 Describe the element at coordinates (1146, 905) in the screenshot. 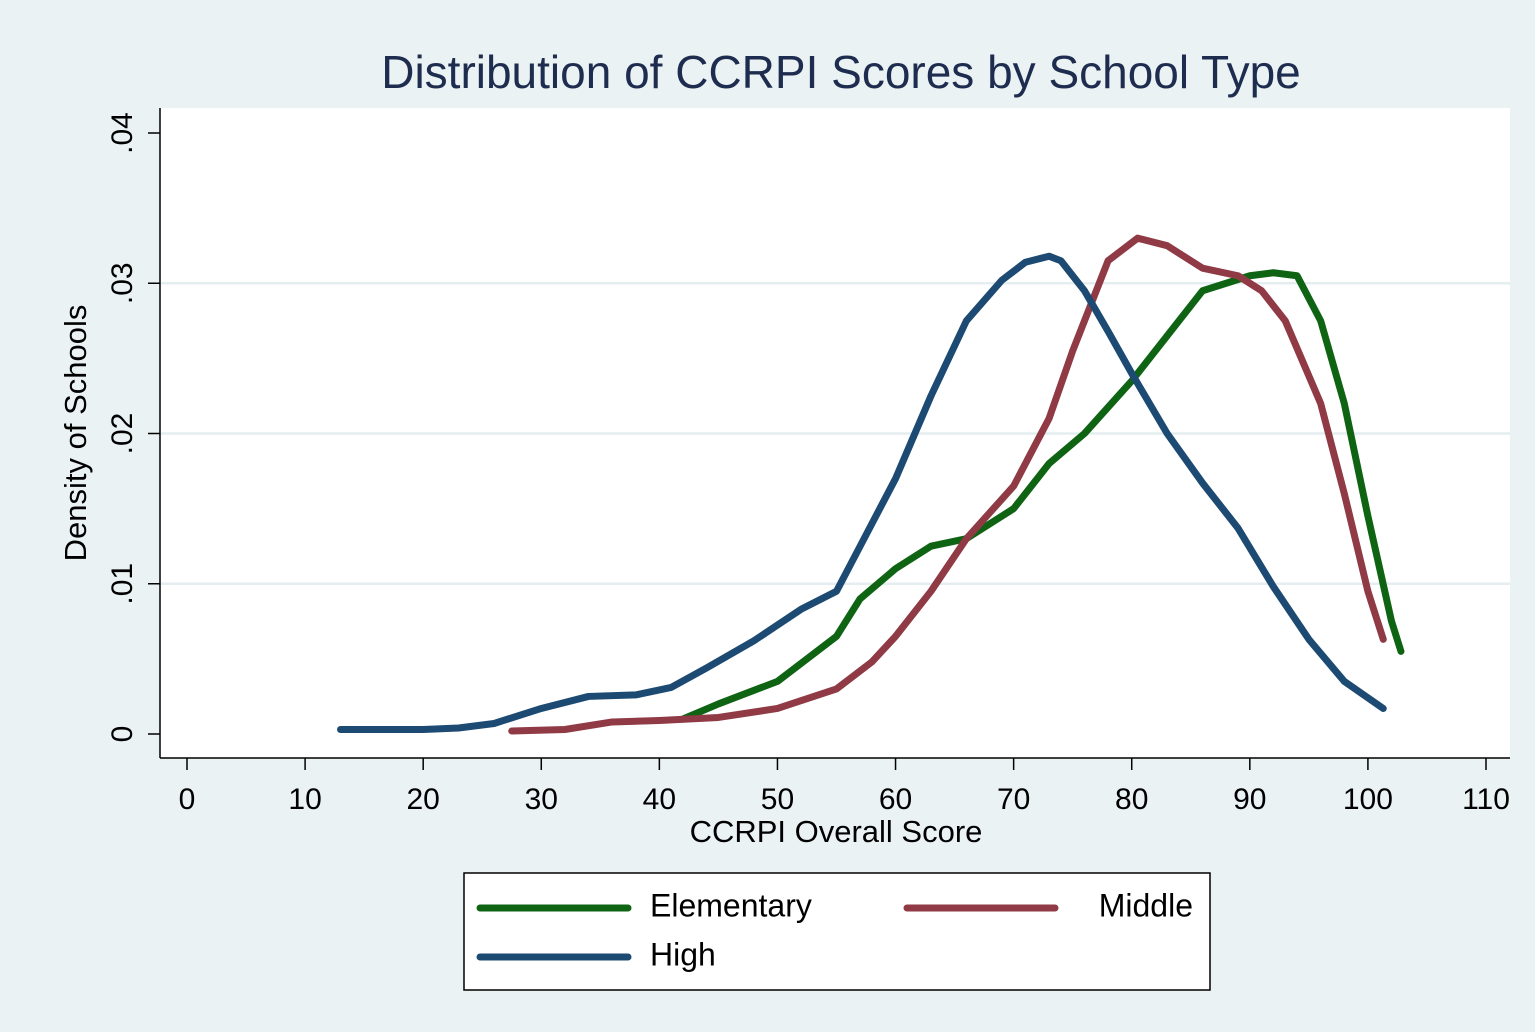

I see `legend-label: Middle` at that location.